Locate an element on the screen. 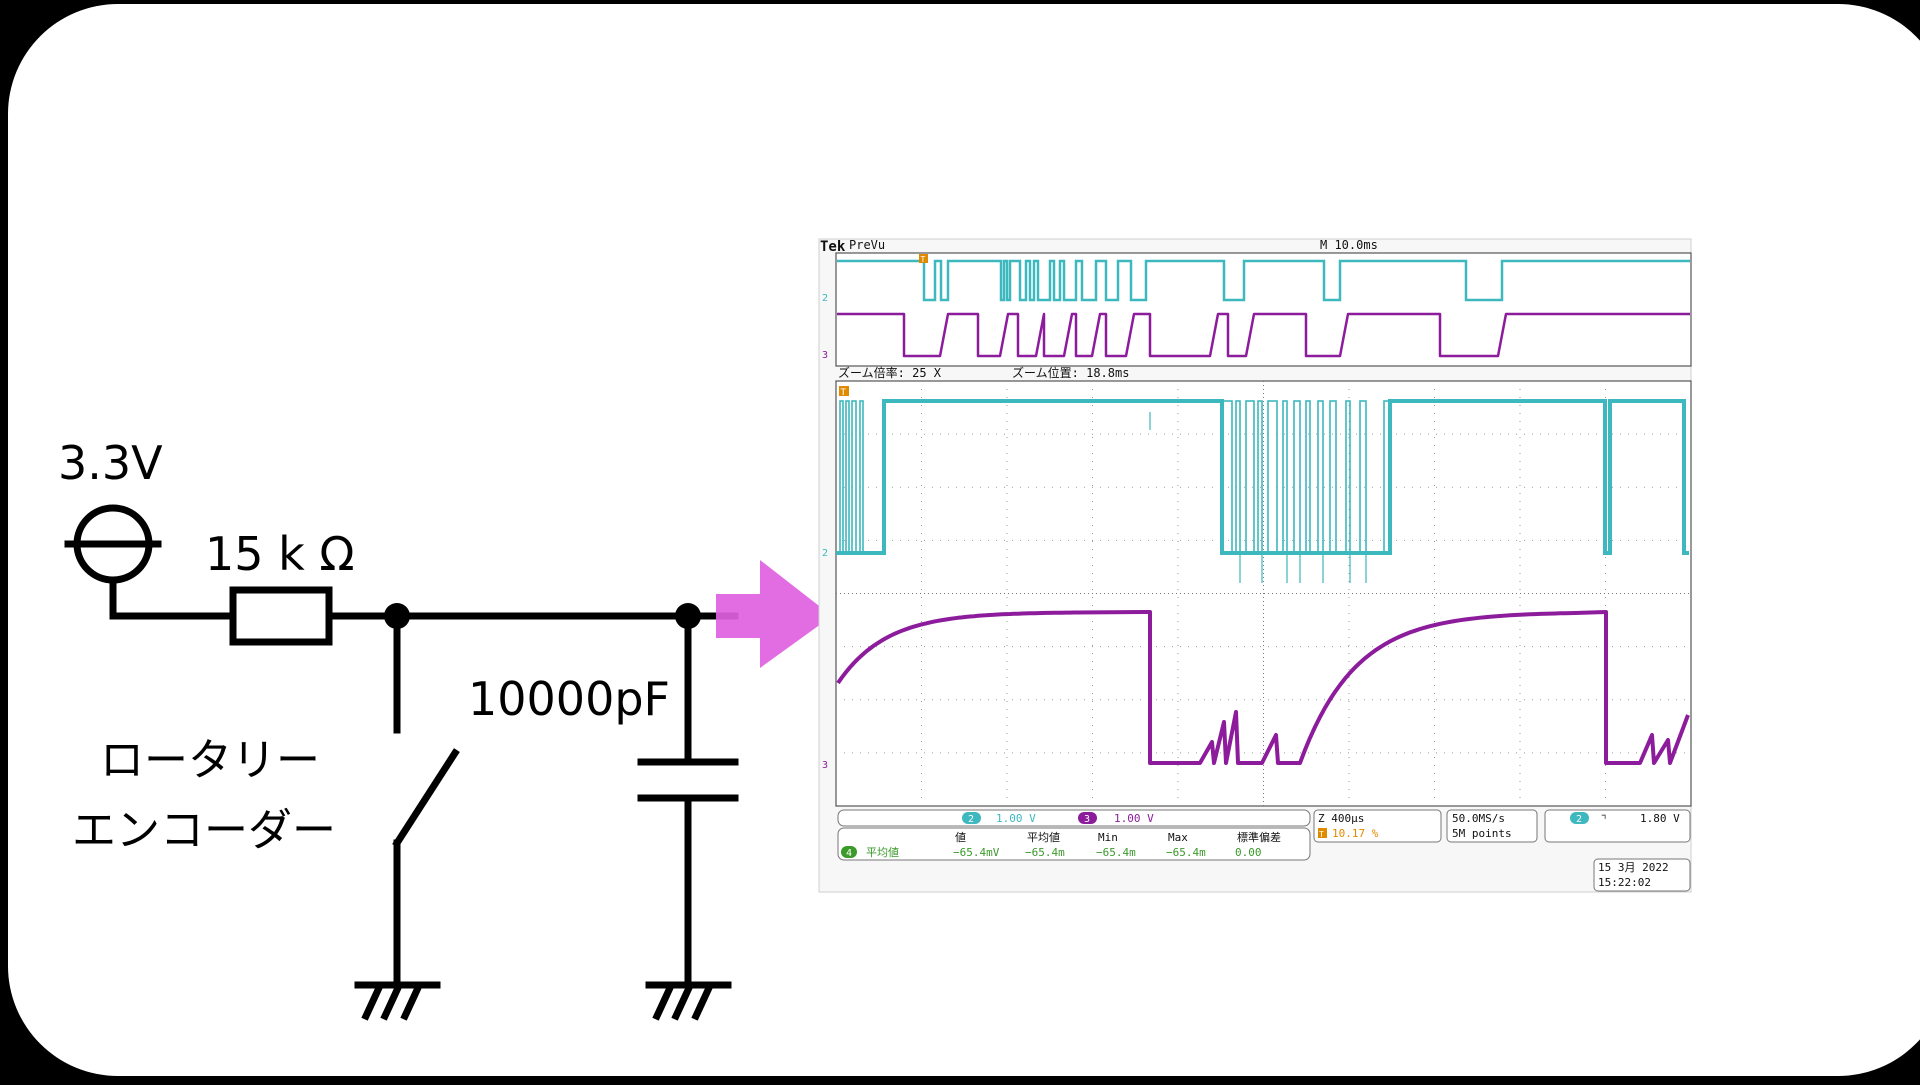 The width and height of the screenshot is (1920, 1085). record-length: 5M points is located at coordinates (1482, 833).